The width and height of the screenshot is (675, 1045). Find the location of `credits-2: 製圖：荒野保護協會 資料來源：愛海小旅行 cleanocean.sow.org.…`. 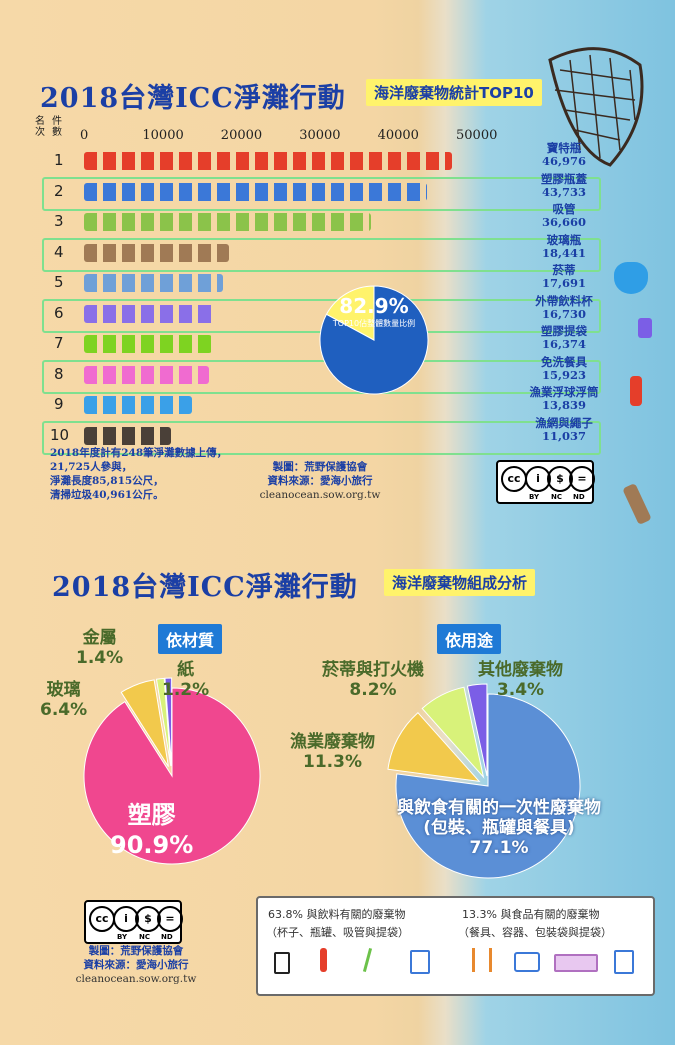

credits-2: 製圖：荒野保護協會 資料來源：愛海小旅行 cleanocean.sow.org.… is located at coordinates (136, 965).